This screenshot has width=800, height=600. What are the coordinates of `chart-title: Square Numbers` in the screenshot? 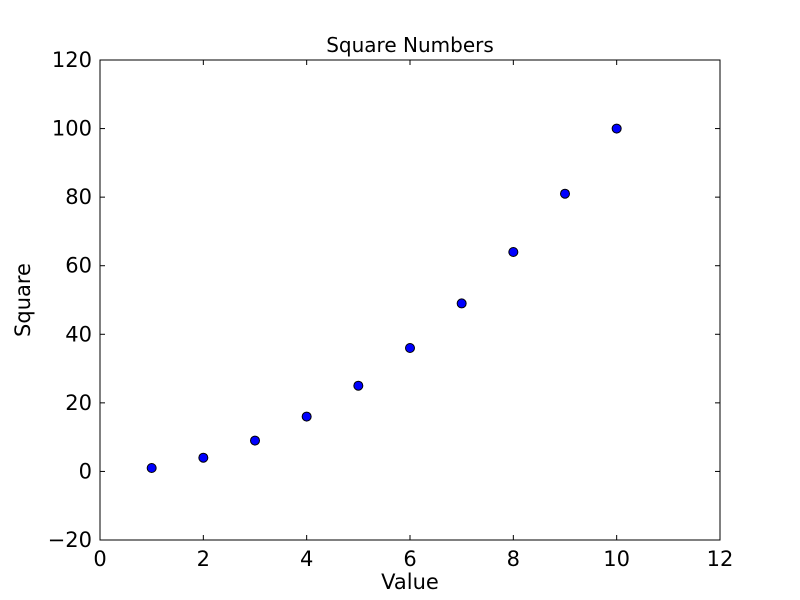 It's located at (410, 45).